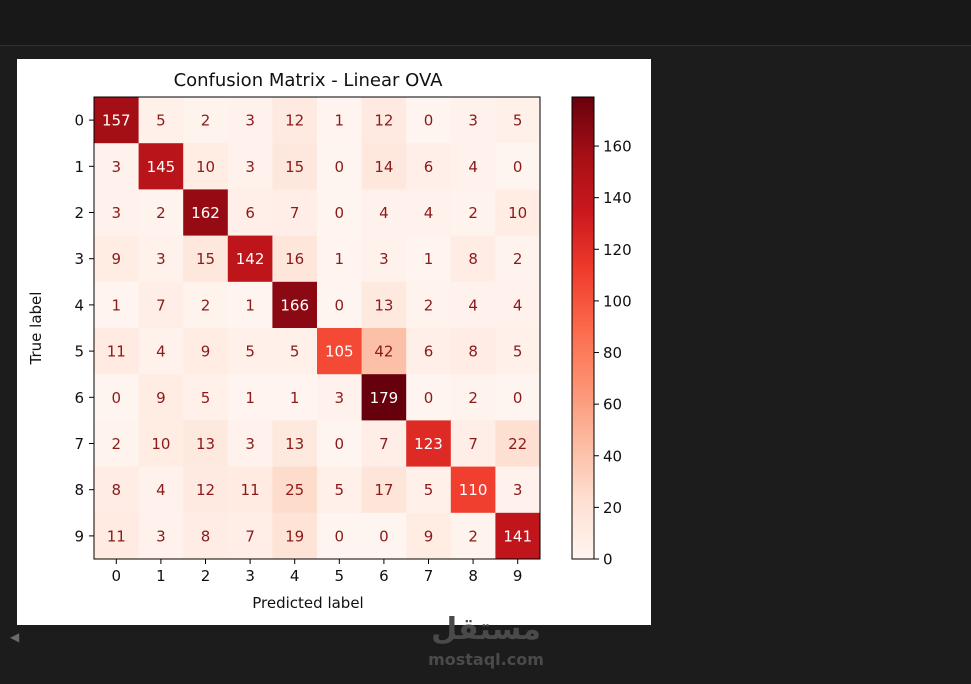 The width and height of the screenshot is (971, 684). Describe the element at coordinates (79, 305) in the screenshot. I see `y-tick-label: 4` at that location.